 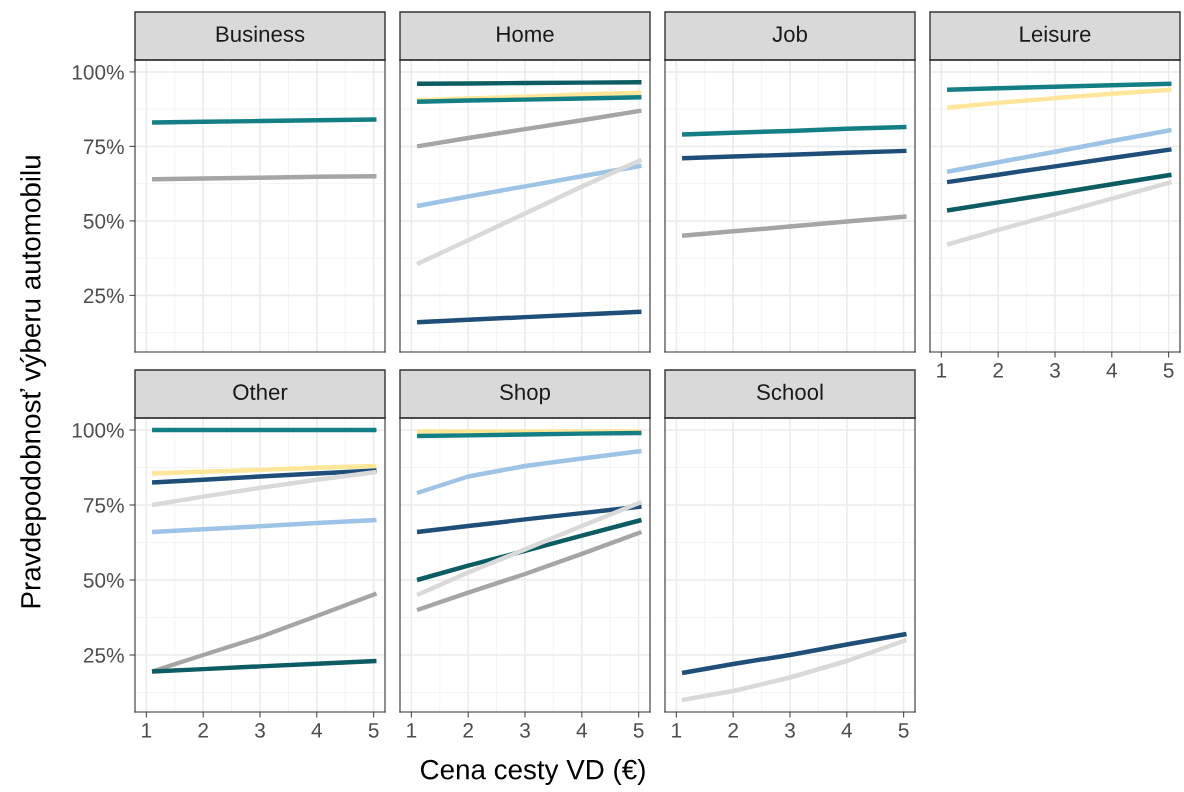 I want to click on chart-title: Other, so click(x=260, y=391).